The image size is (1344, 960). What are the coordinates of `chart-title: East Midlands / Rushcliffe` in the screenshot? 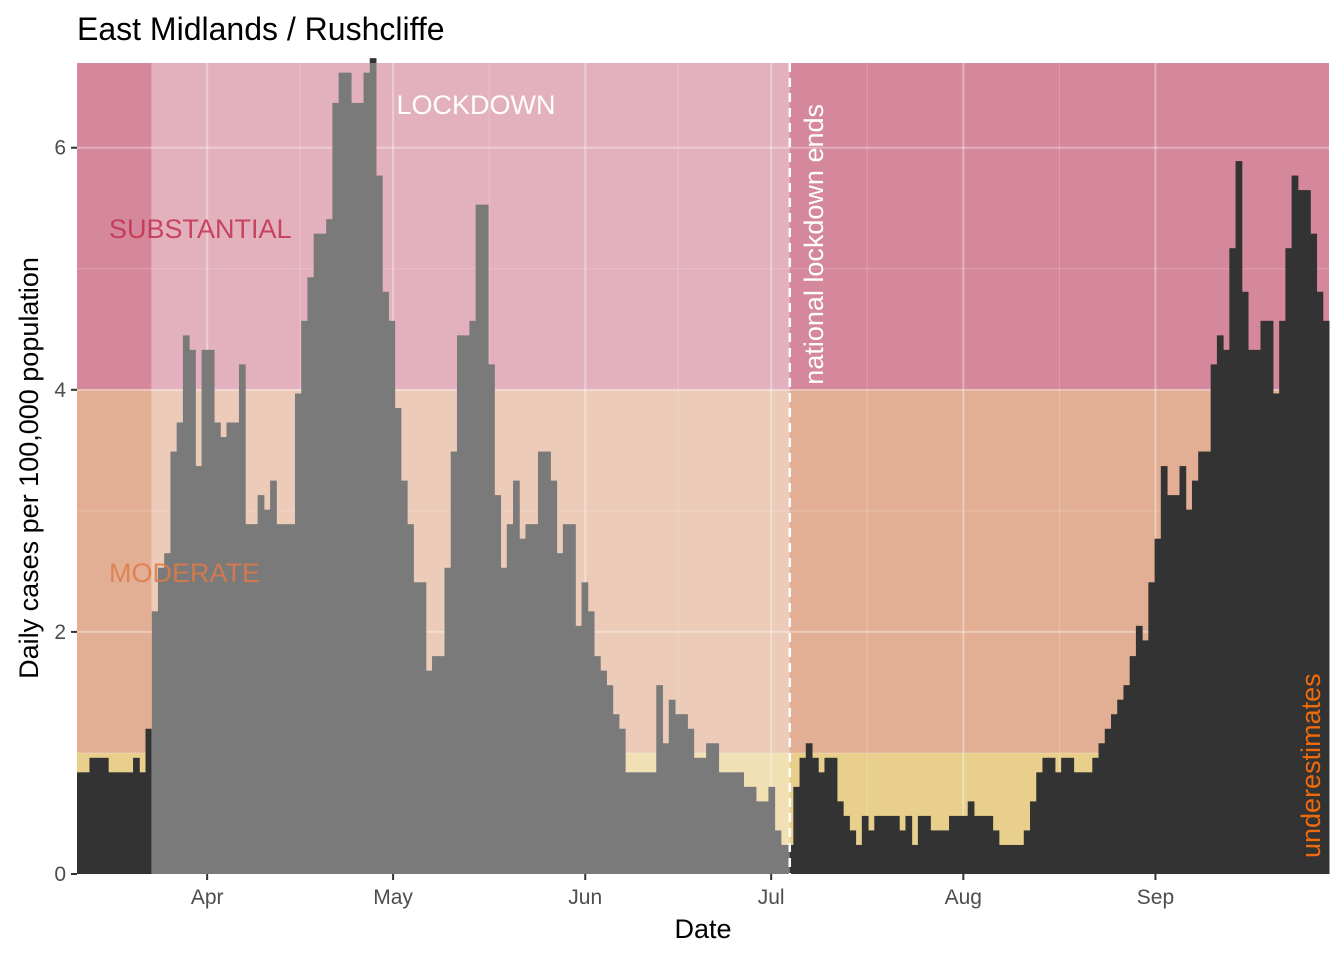 It's located at (261, 29).